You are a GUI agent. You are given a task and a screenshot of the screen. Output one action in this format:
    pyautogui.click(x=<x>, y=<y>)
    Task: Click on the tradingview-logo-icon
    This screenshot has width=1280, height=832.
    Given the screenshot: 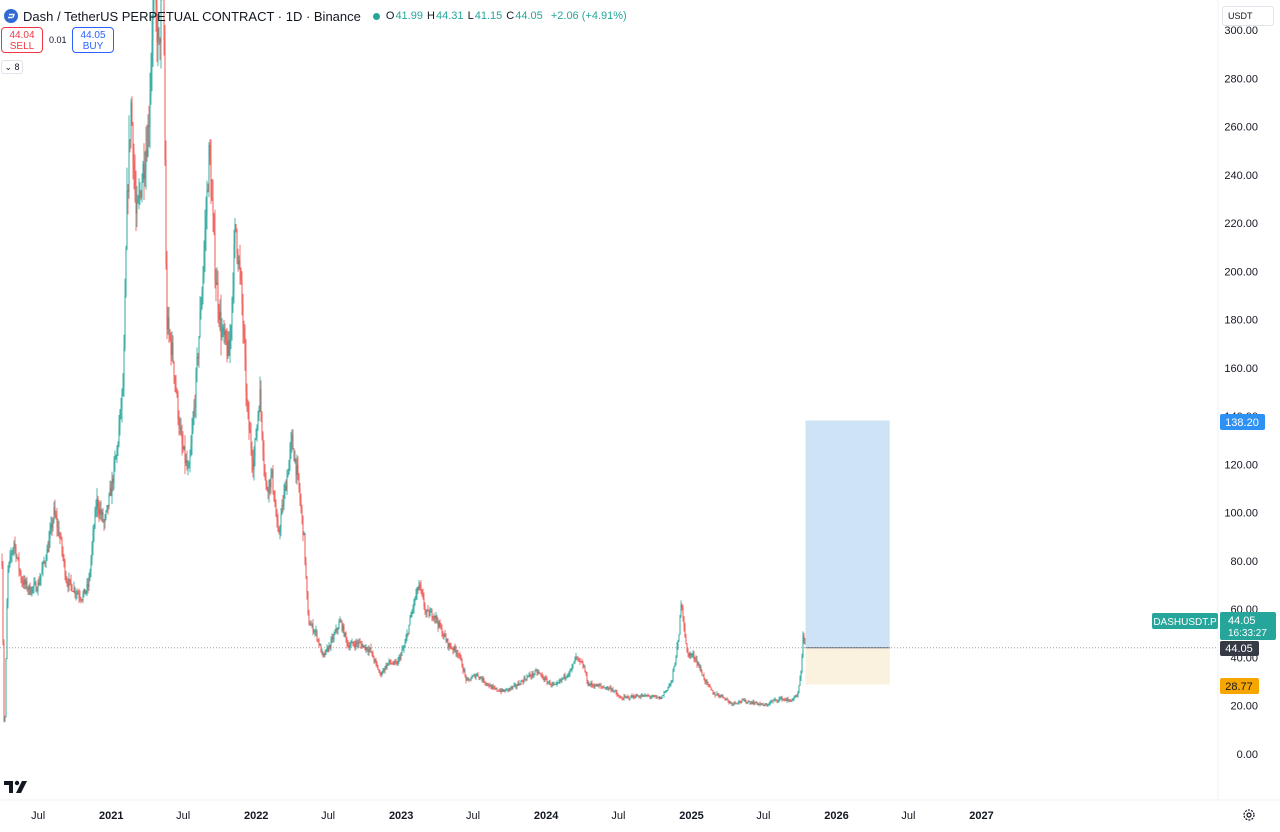 What is the action you would take?
    pyautogui.click(x=16, y=787)
    